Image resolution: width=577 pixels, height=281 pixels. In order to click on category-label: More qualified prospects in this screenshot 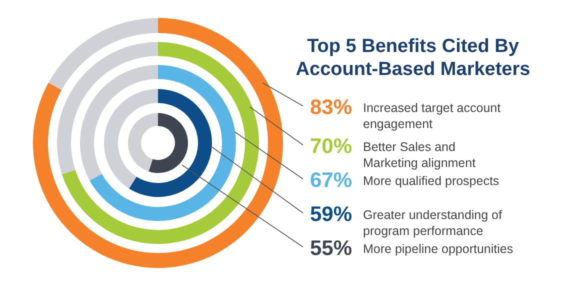, I will do `click(431, 181)`.